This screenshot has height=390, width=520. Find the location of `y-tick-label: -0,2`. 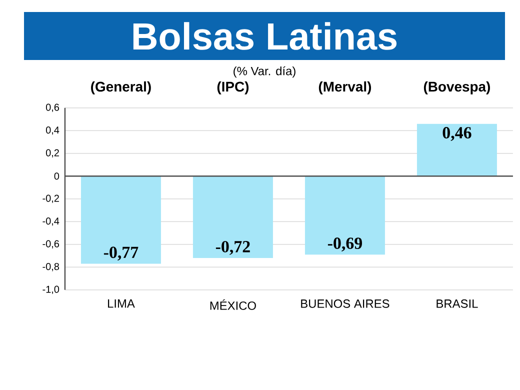

y-tick-label: -0,2 is located at coordinates (50, 199).